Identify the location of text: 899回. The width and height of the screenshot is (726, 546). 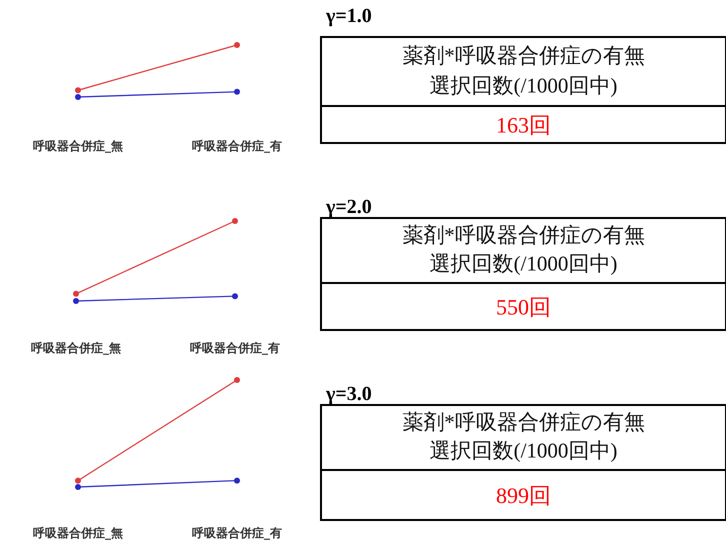
(523, 495).